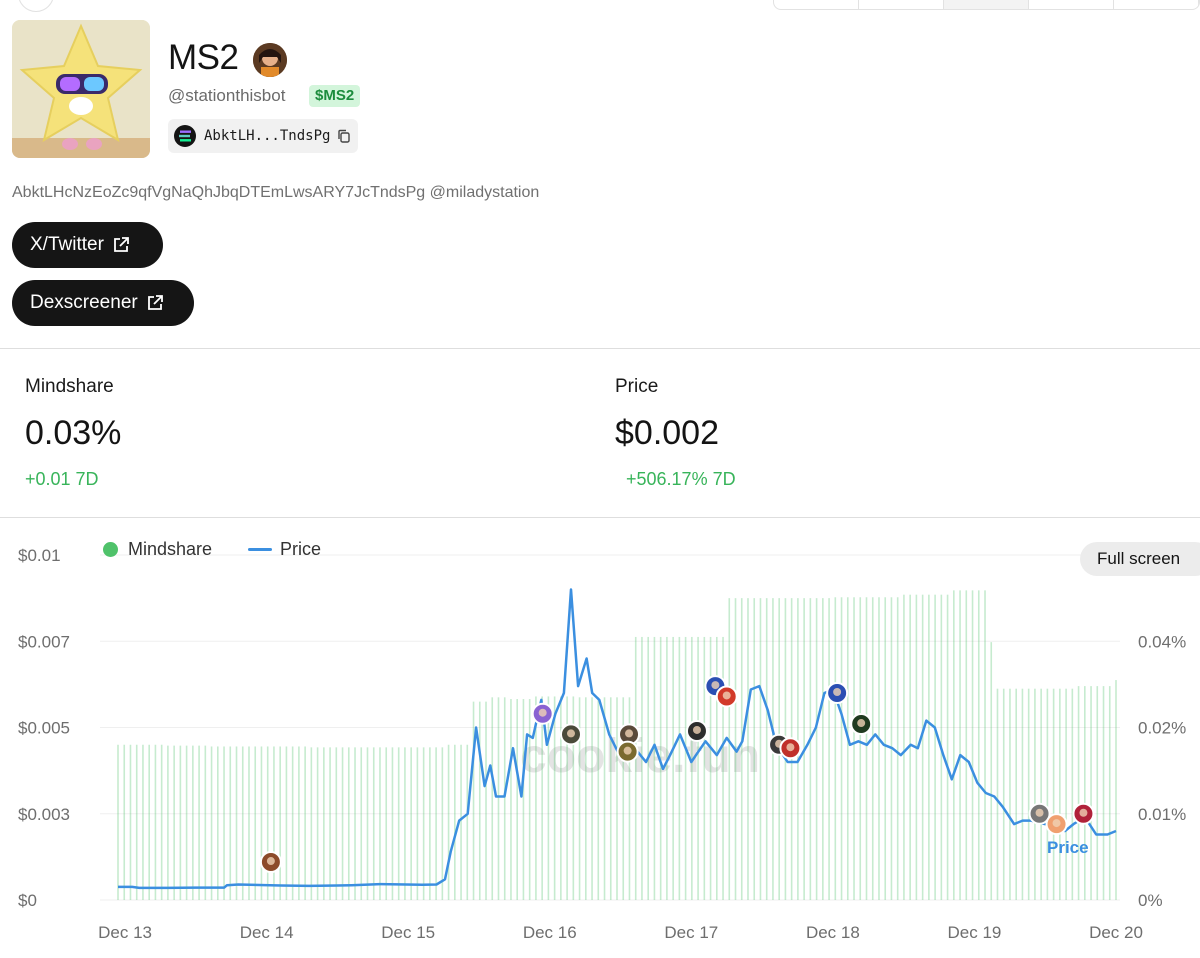 The image size is (1200, 958). What do you see at coordinates (833, 932) in the screenshot?
I see `x-tick-label: Dec 18` at bounding box center [833, 932].